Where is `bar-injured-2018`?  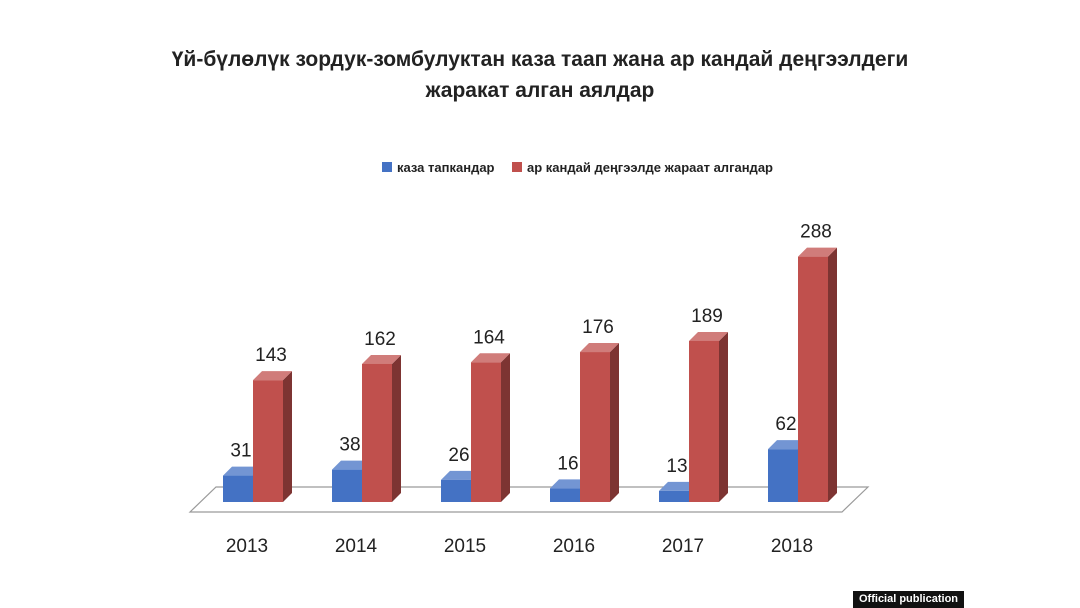
bar-injured-2018 is located at coordinates (817, 374).